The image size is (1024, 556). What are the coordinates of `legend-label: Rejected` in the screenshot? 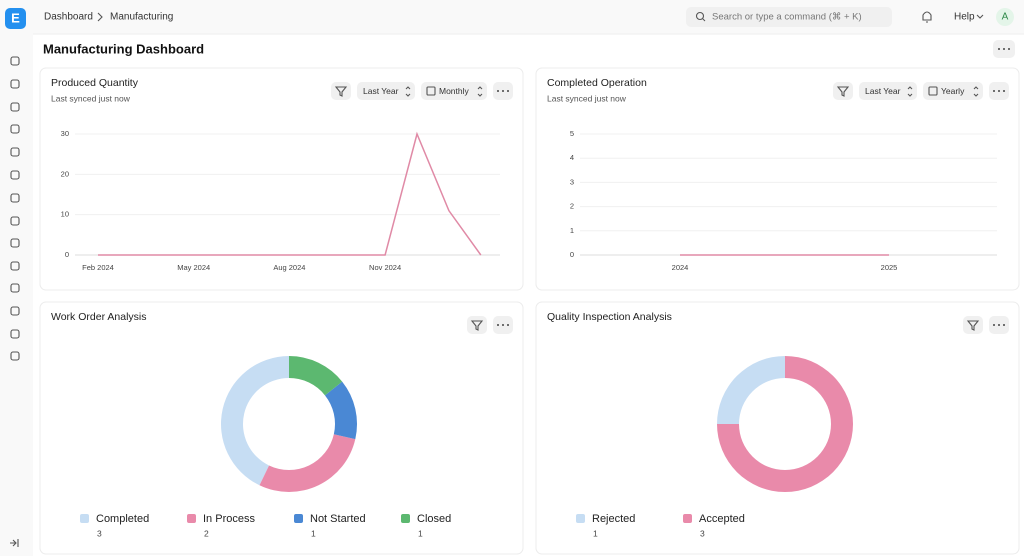 It's located at (613, 519).